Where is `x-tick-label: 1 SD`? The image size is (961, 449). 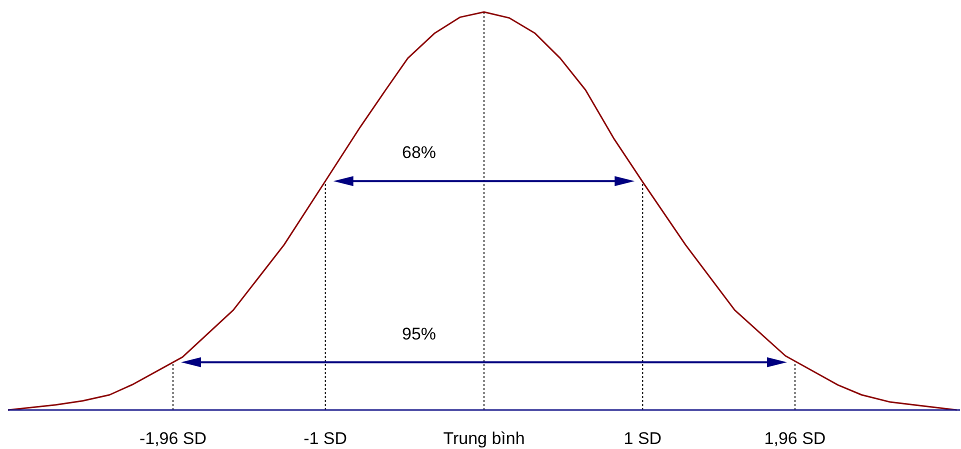
x-tick-label: 1 SD is located at coordinates (643, 438).